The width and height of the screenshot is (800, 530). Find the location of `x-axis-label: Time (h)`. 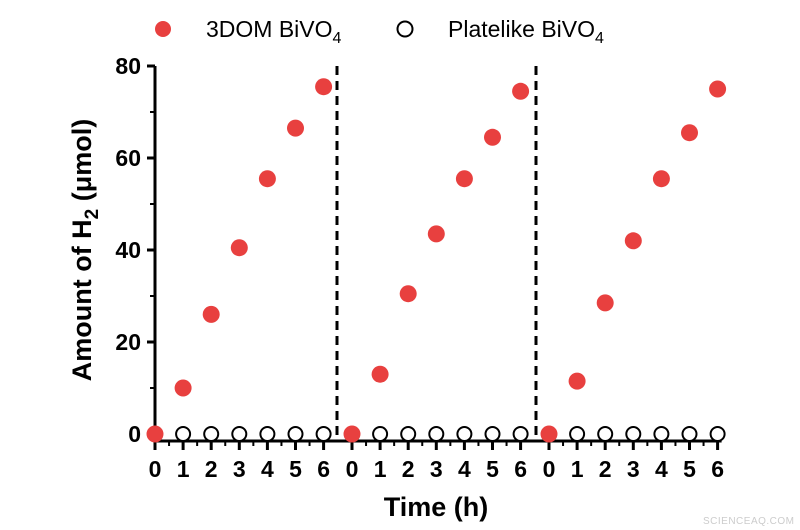

x-axis-label: Time (h) is located at coordinates (436, 507).